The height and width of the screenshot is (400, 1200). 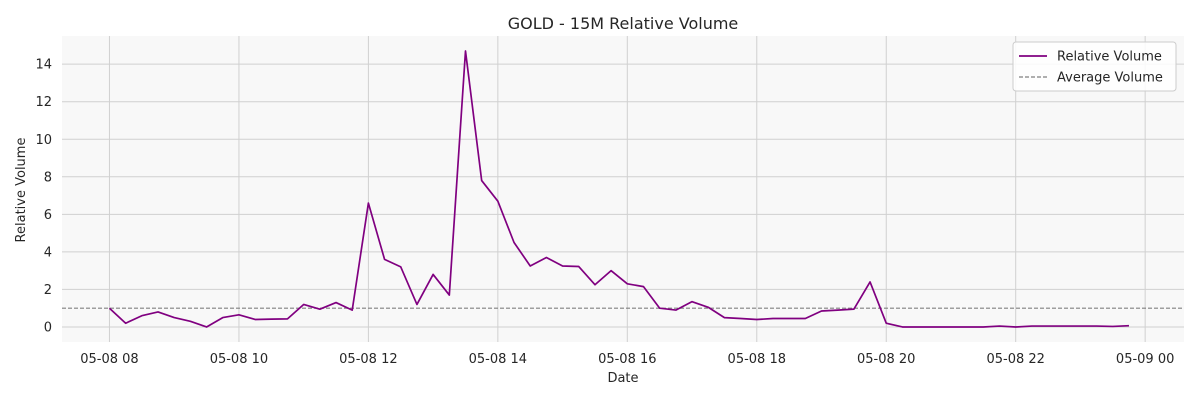 What do you see at coordinates (757, 359) in the screenshot?
I see `x-tick-label: 05-08 18` at bounding box center [757, 359].